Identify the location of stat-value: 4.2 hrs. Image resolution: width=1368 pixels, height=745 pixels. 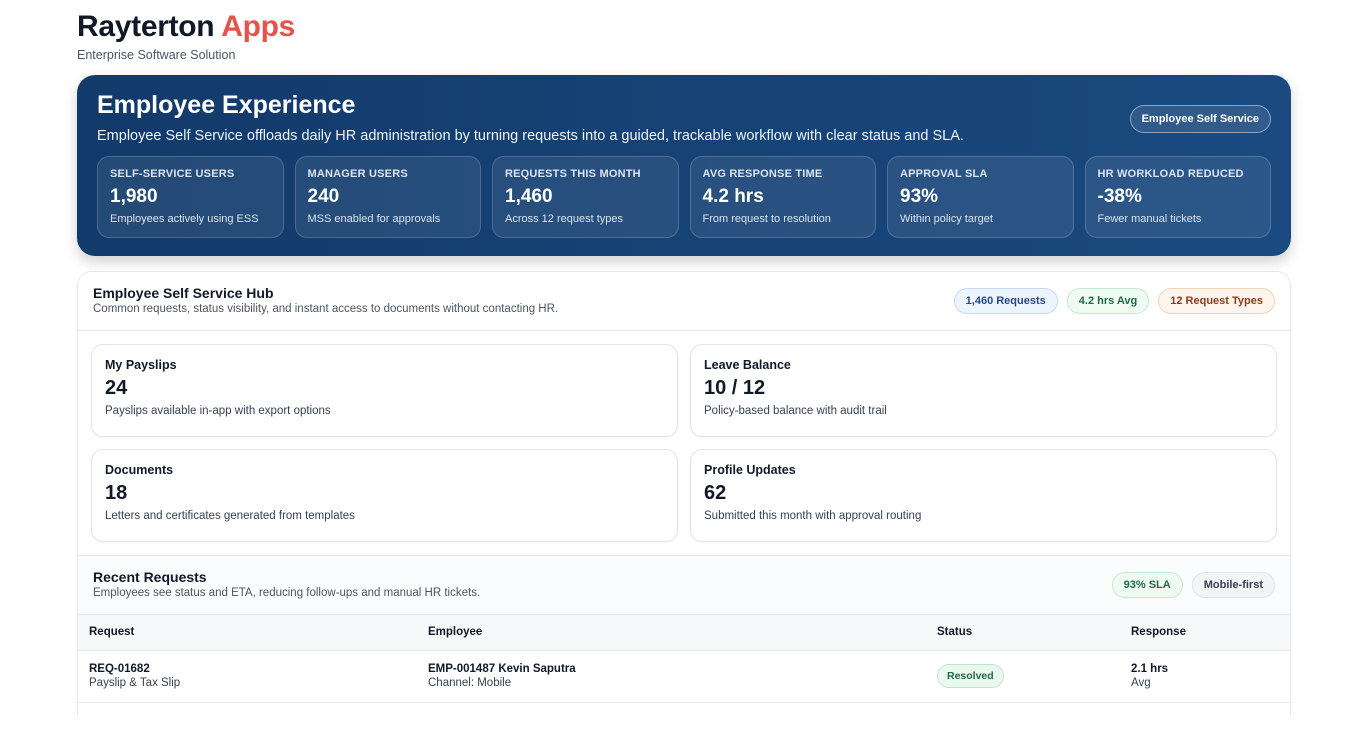
(733, 196).